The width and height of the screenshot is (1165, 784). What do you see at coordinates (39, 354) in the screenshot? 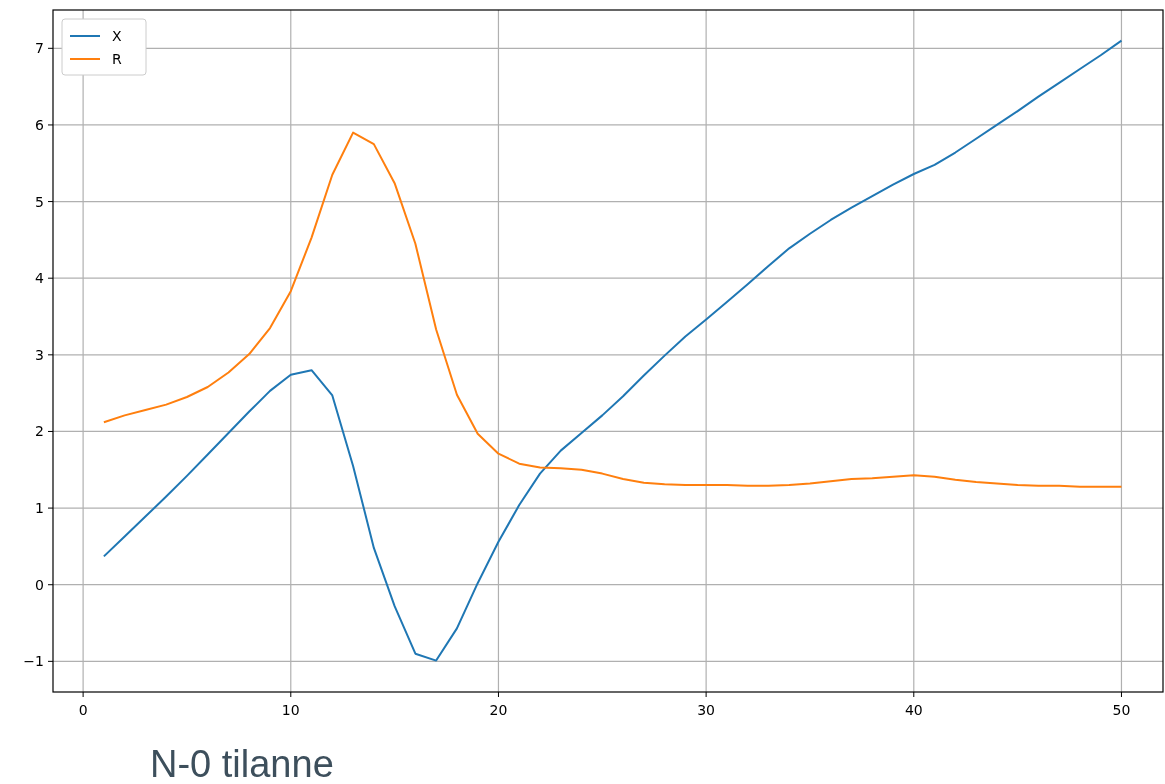
I see `y-tick-label: 3` at bounding box center [39, 354].